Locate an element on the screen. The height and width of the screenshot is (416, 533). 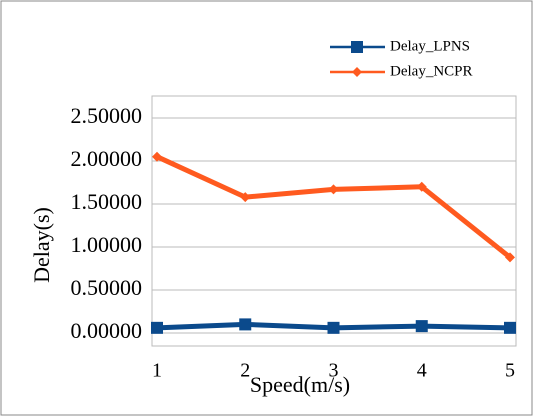
x-axis-label: Speed(m/s) is located at coordinates (300, 384).